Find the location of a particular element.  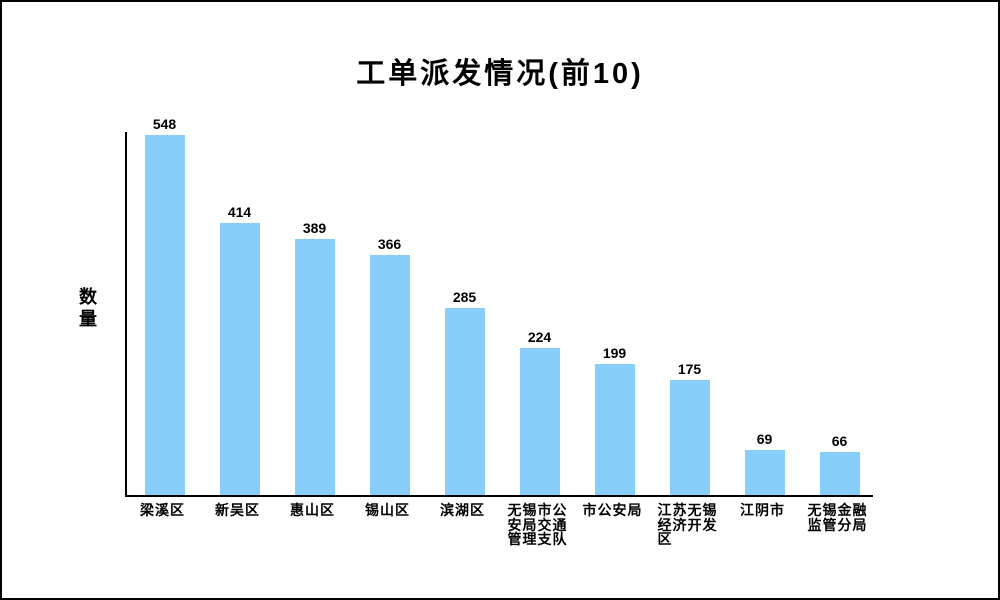

bar-value-label: 548 is located at coordinates (164, 124).